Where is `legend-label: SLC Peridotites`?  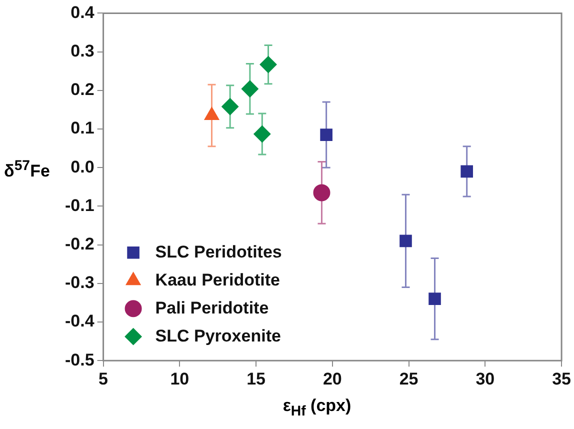 legend-label: SLC Peridotites is located at coordinates (218, 252).